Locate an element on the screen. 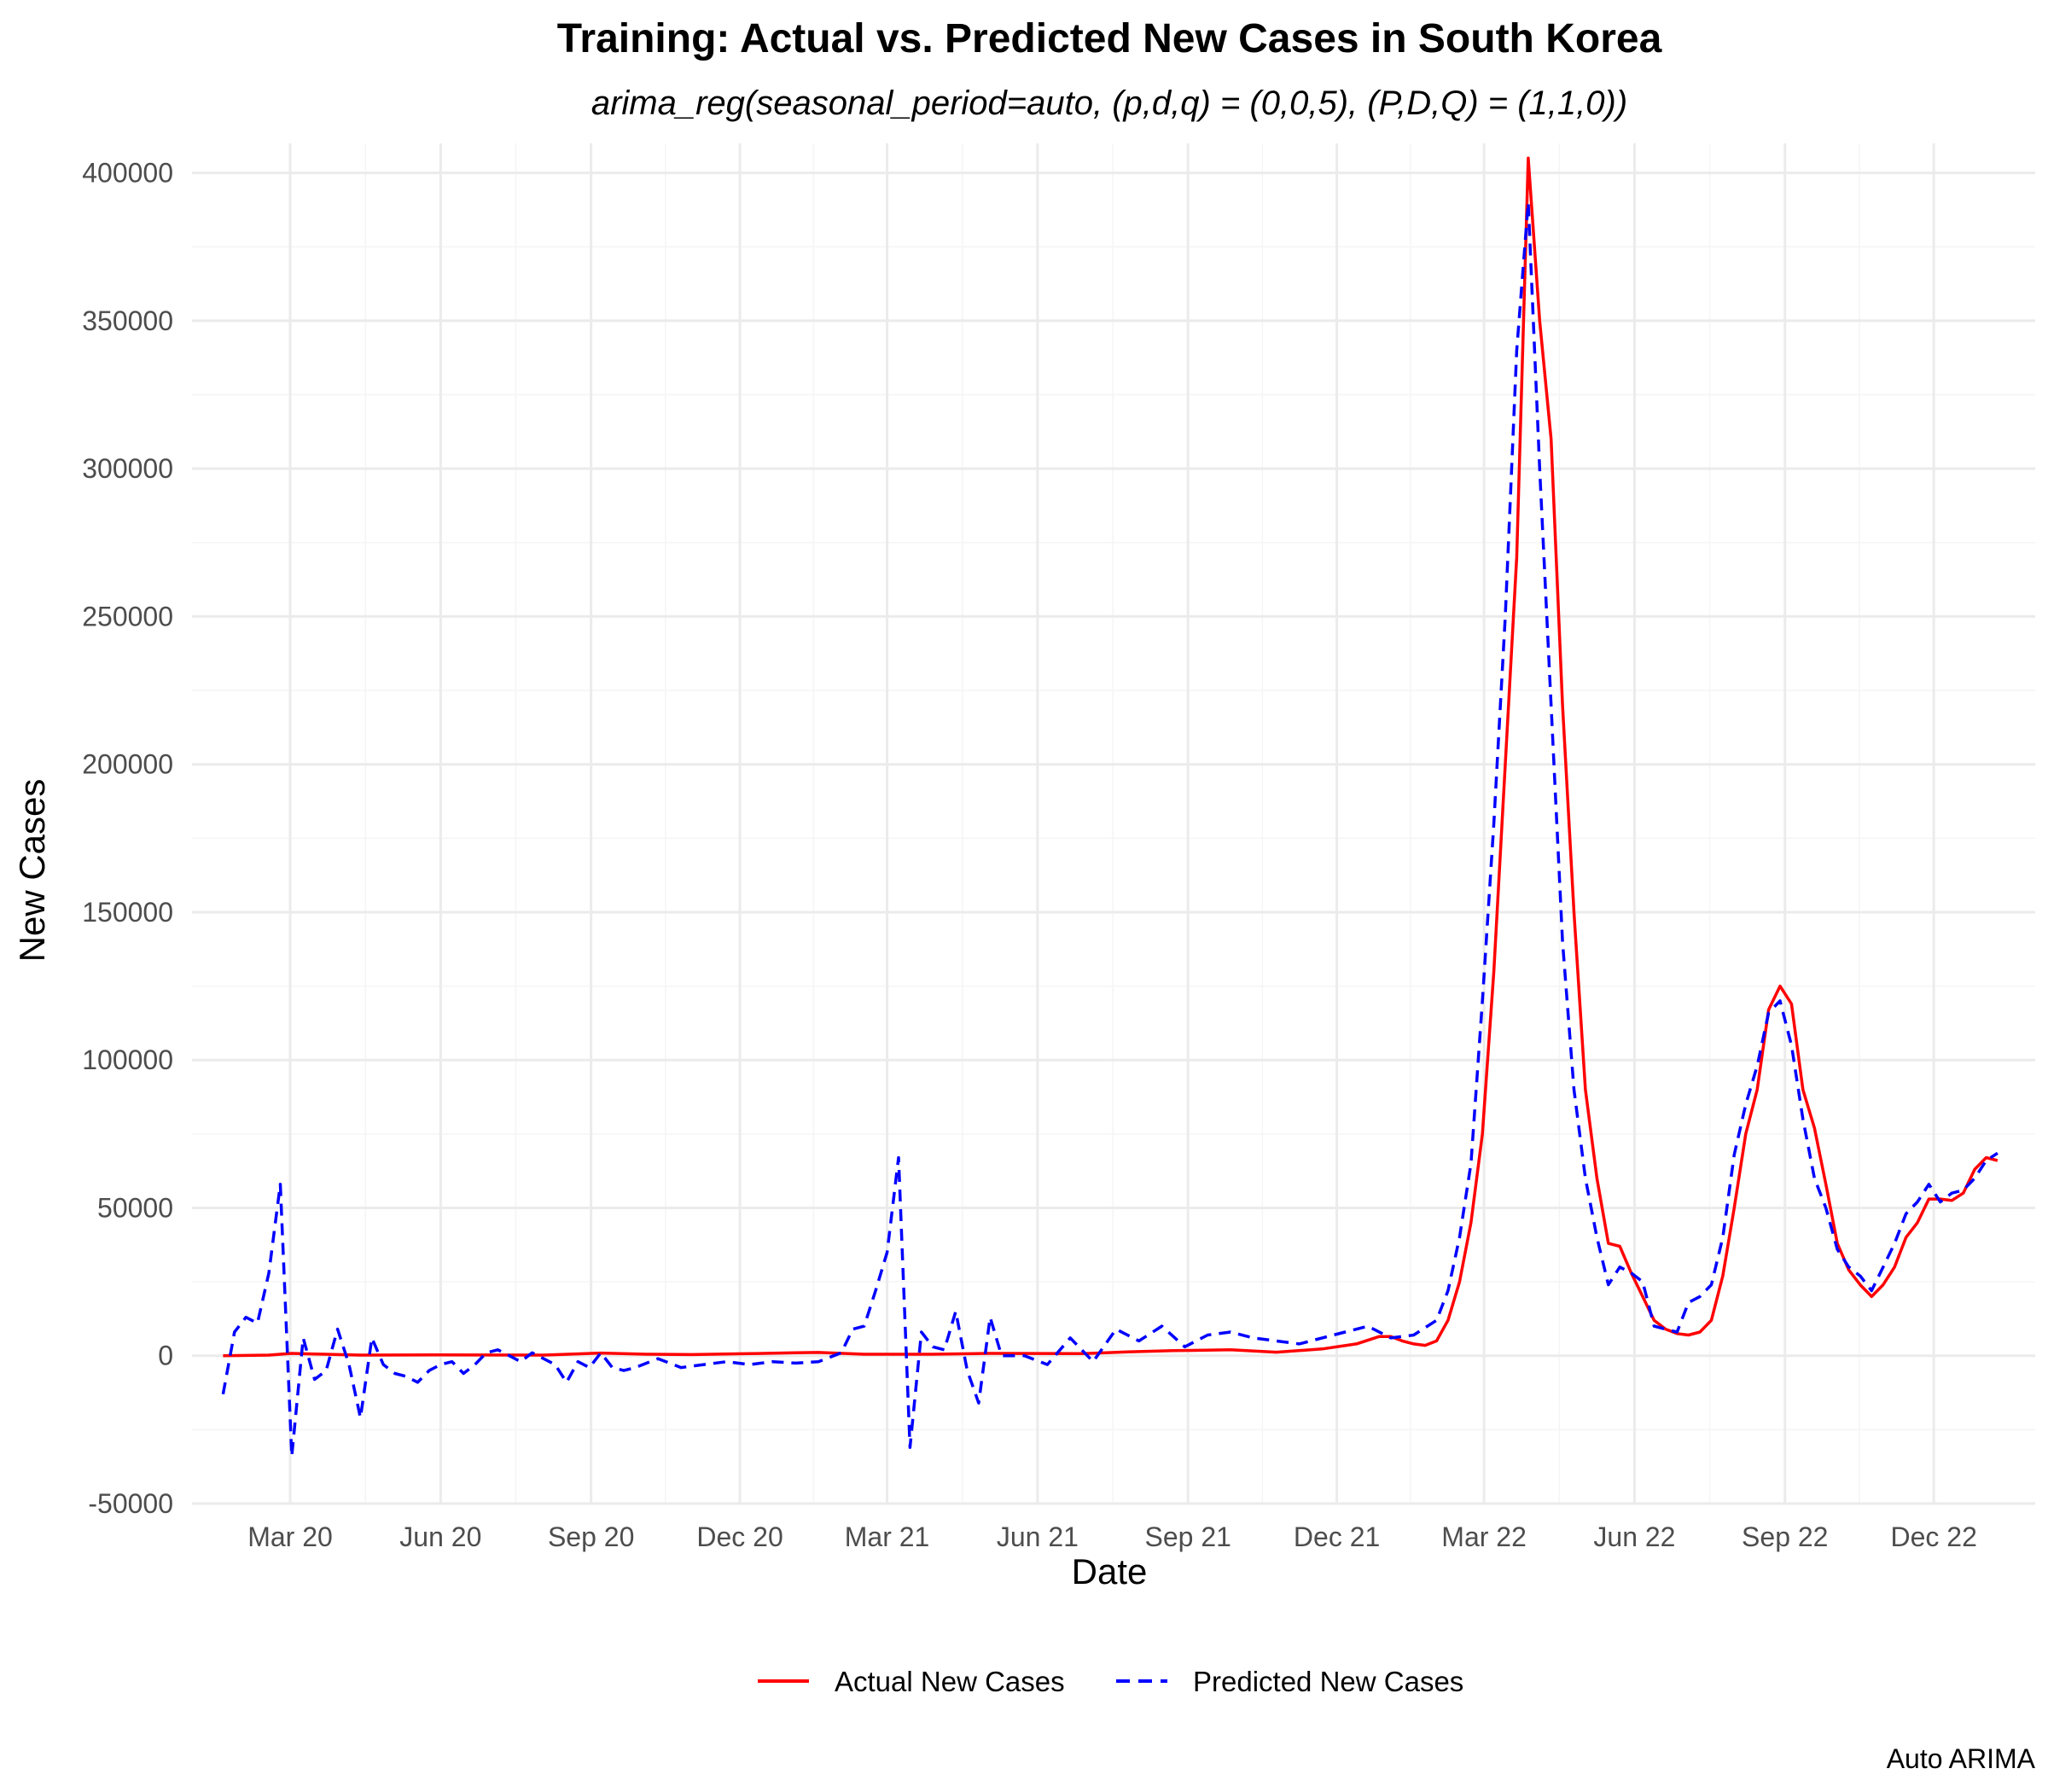 This screenshot has width=2048, height=1792. y-tick-label: 300000 is located at coordinates (128, 469).